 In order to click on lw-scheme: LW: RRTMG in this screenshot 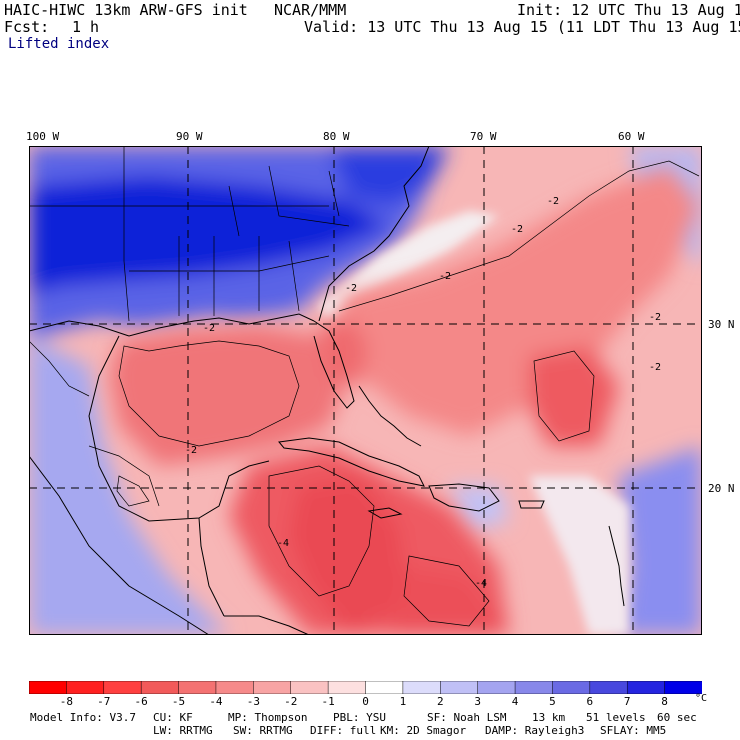, I will do `click(183, 730)`.